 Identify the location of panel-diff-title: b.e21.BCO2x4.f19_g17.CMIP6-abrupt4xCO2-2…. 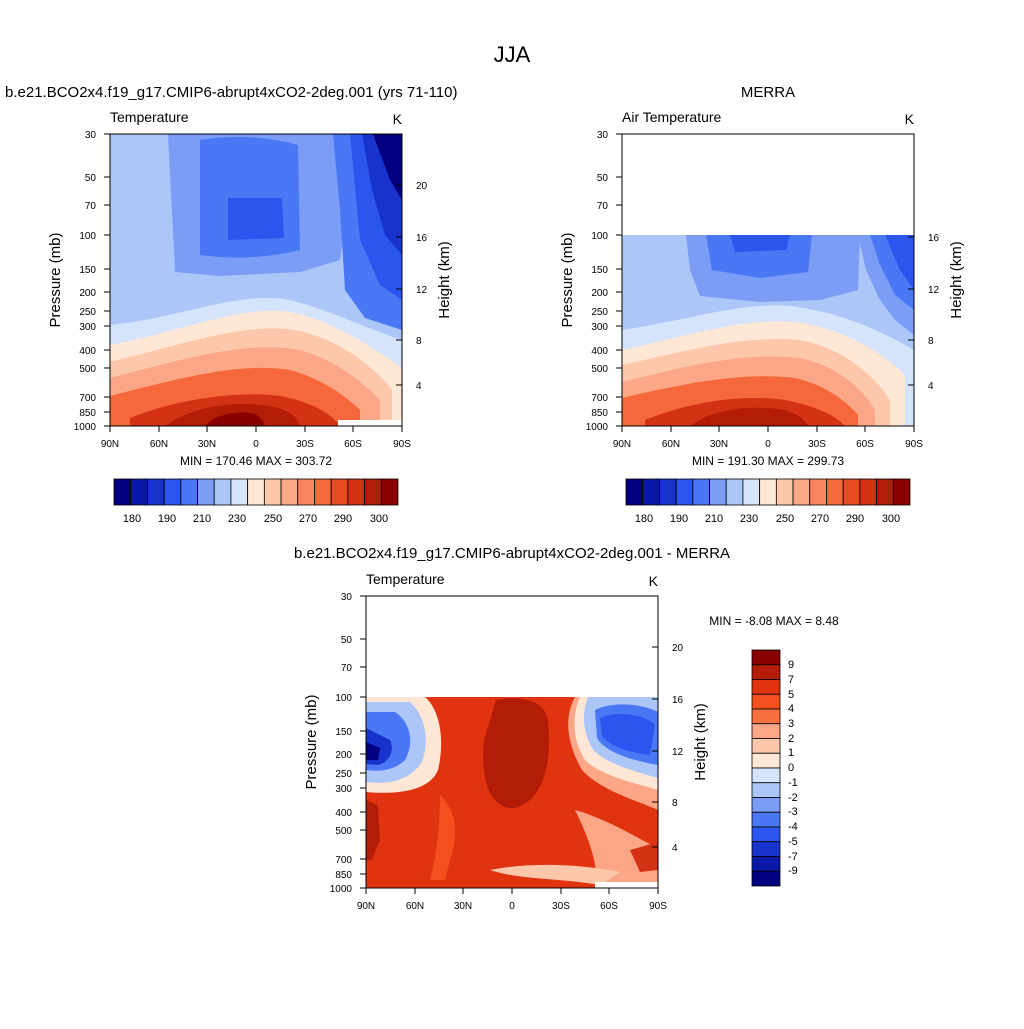
(512, 553).